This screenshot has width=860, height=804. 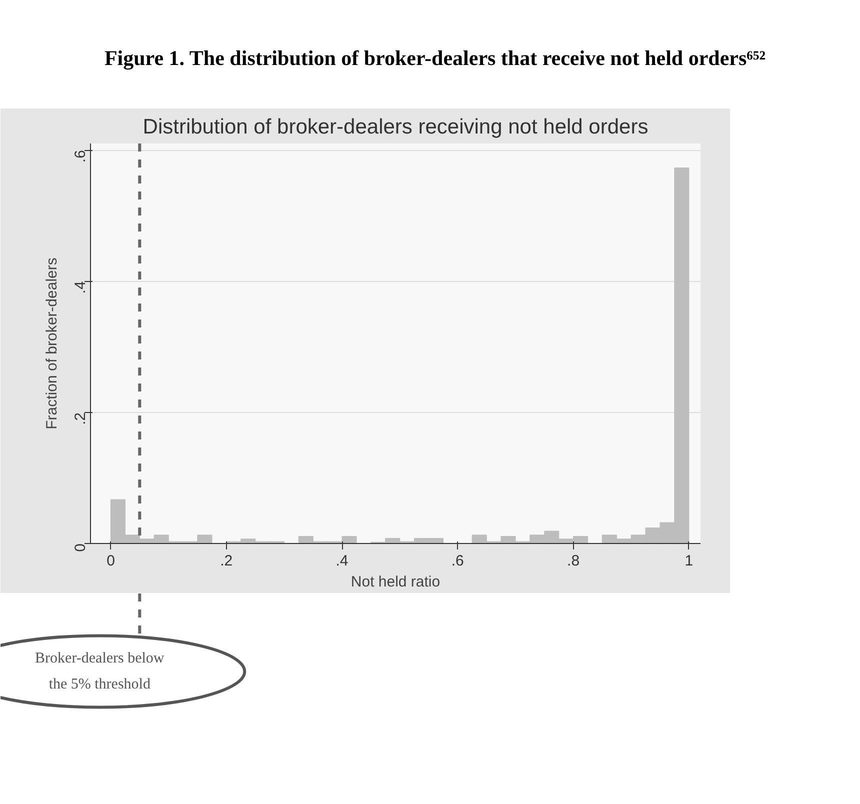 What do you see at coordinates (457, 561) in the screenshot?
I see `x-tick-label: .6` at bounding box center [457, 561].